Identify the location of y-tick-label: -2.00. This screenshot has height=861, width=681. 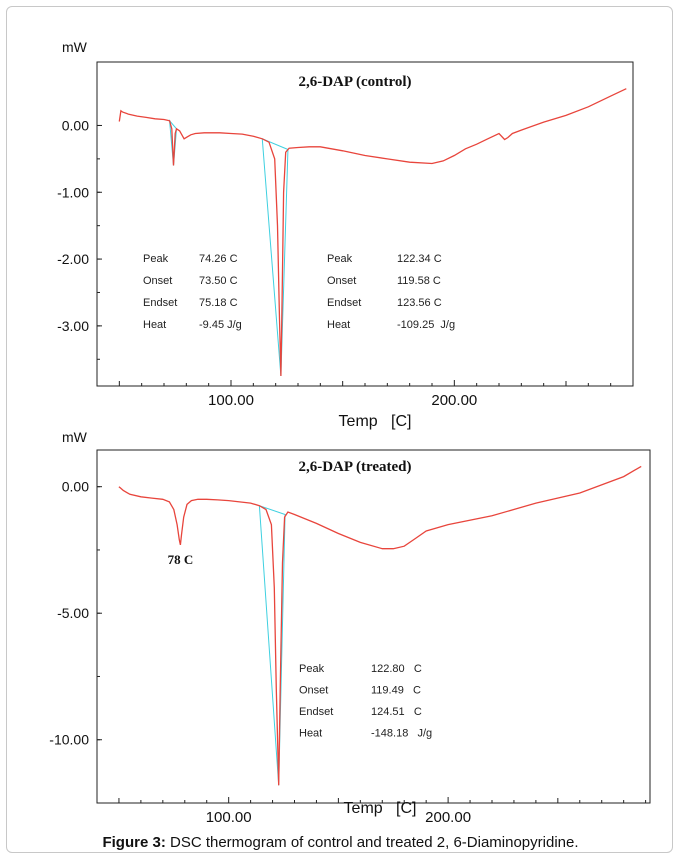
(73, 259).